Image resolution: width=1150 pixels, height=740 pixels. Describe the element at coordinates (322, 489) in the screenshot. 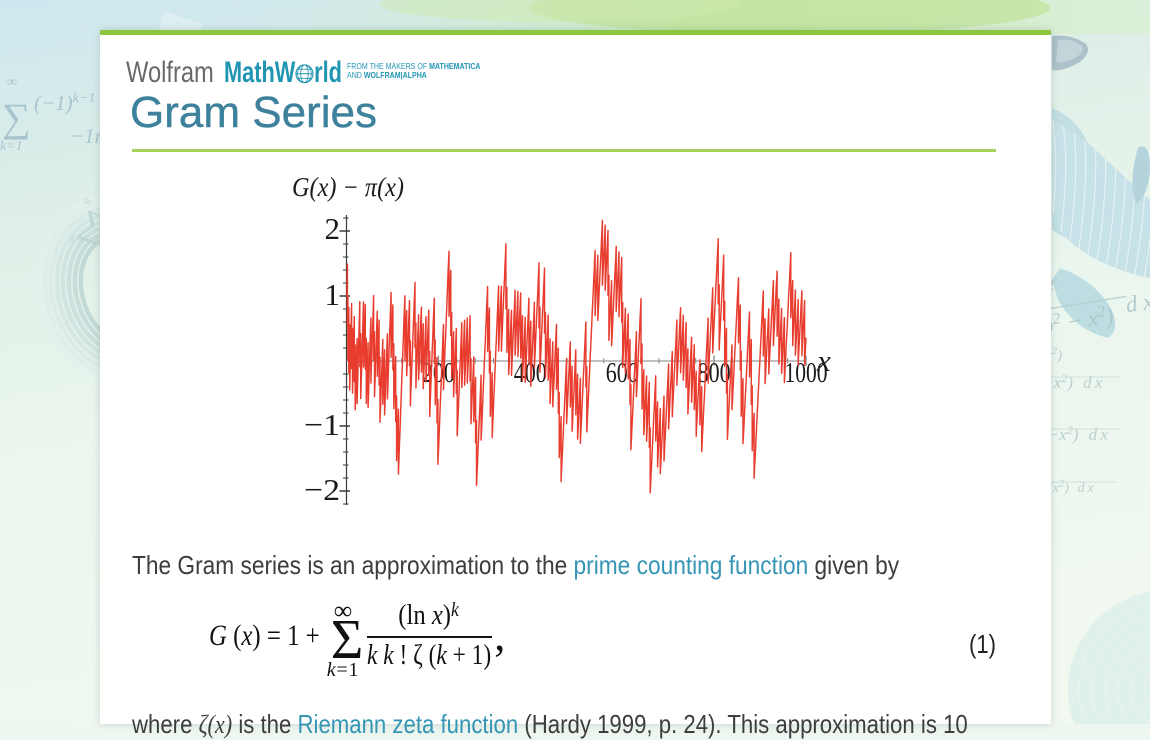

I see `svg-text: −2` at that location.